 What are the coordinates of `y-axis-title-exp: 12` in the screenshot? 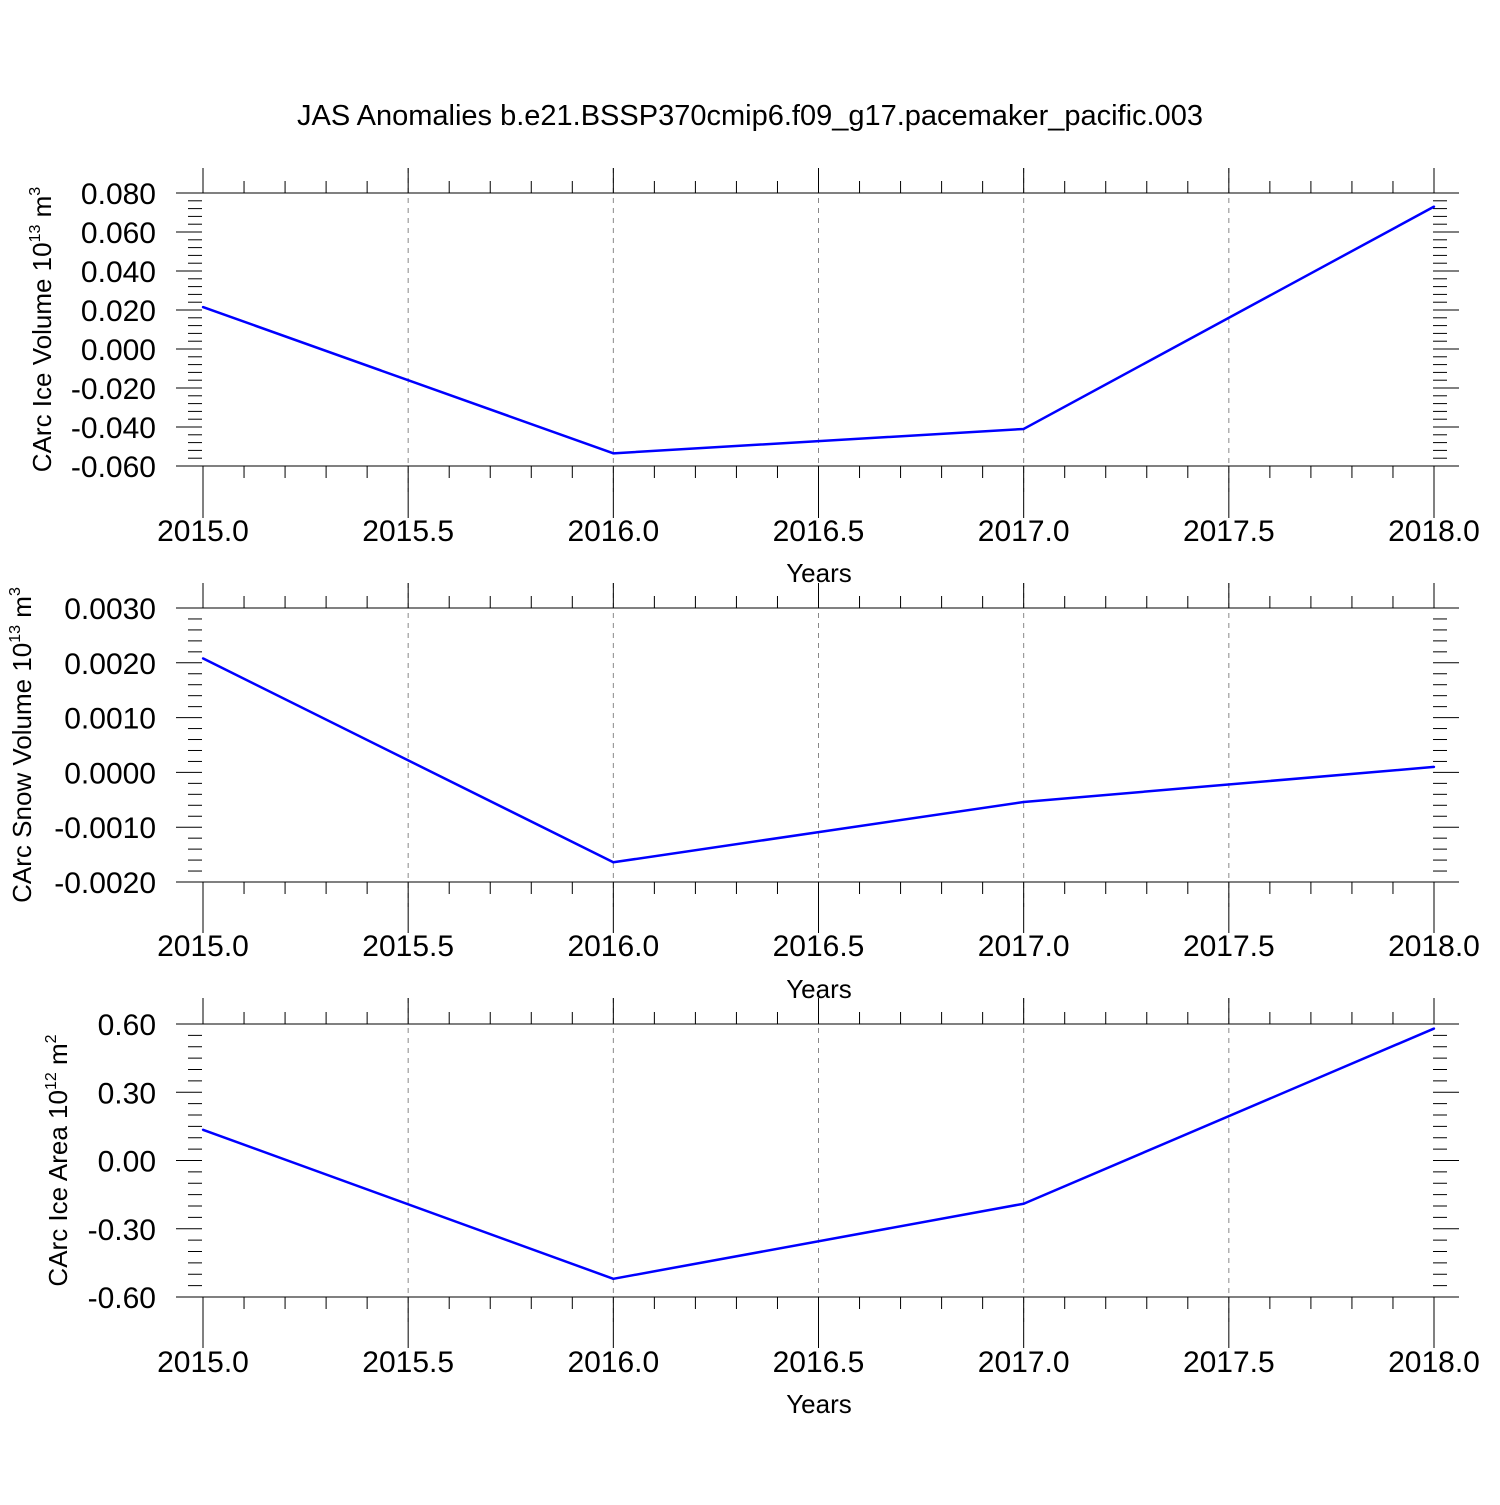 It's located at (51, 1081).